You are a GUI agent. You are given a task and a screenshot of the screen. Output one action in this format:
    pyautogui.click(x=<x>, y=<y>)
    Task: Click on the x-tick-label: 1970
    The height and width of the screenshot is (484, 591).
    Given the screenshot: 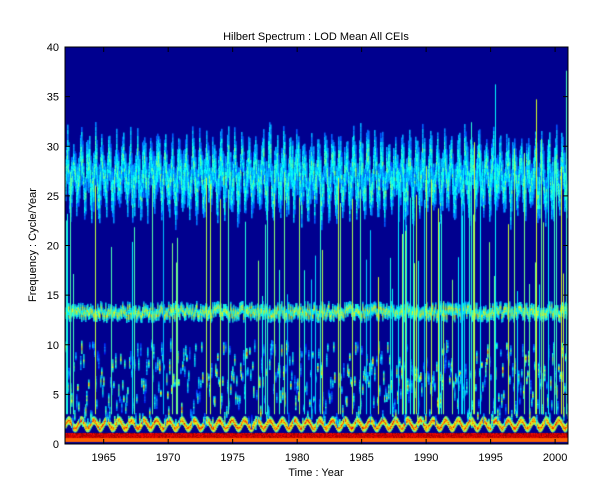 What is the action you would take?
    pyautogui.click(x=168, y=458)
    